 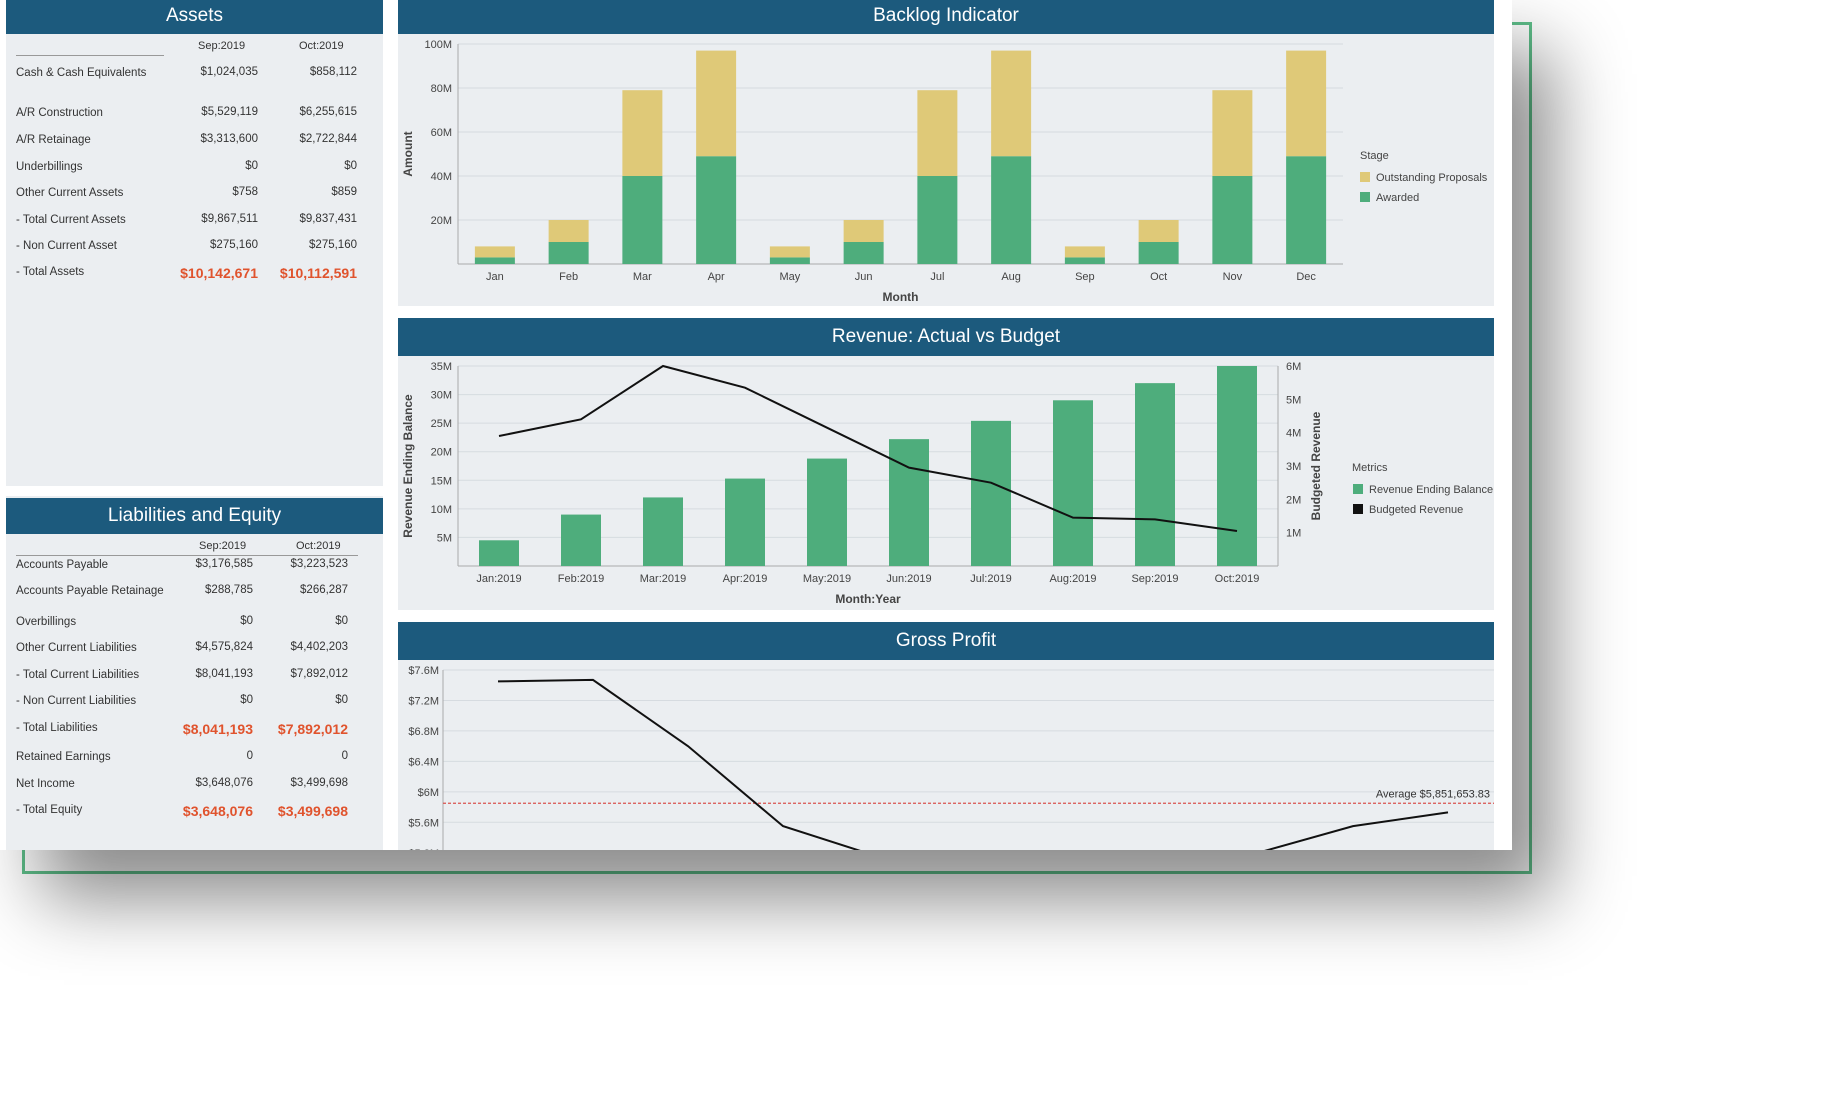 What do you see at coordinates (50, 272) in the screenshot?
I see `assets-row-label: - Total Assets` at bounding box center [50, 272].